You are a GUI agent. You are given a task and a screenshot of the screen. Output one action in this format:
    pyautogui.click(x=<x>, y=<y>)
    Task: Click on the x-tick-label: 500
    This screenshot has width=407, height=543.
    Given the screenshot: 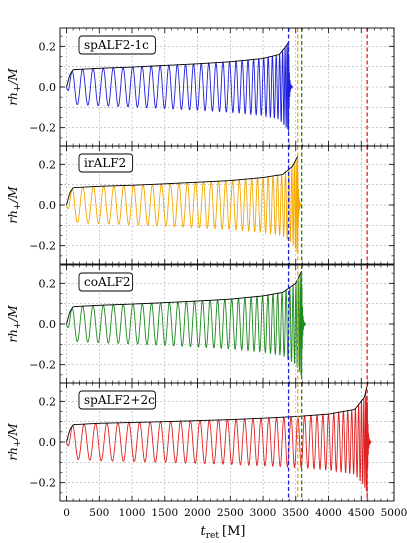 What is the action you would take?
    pyautogui.click(x=99, y=513)
    